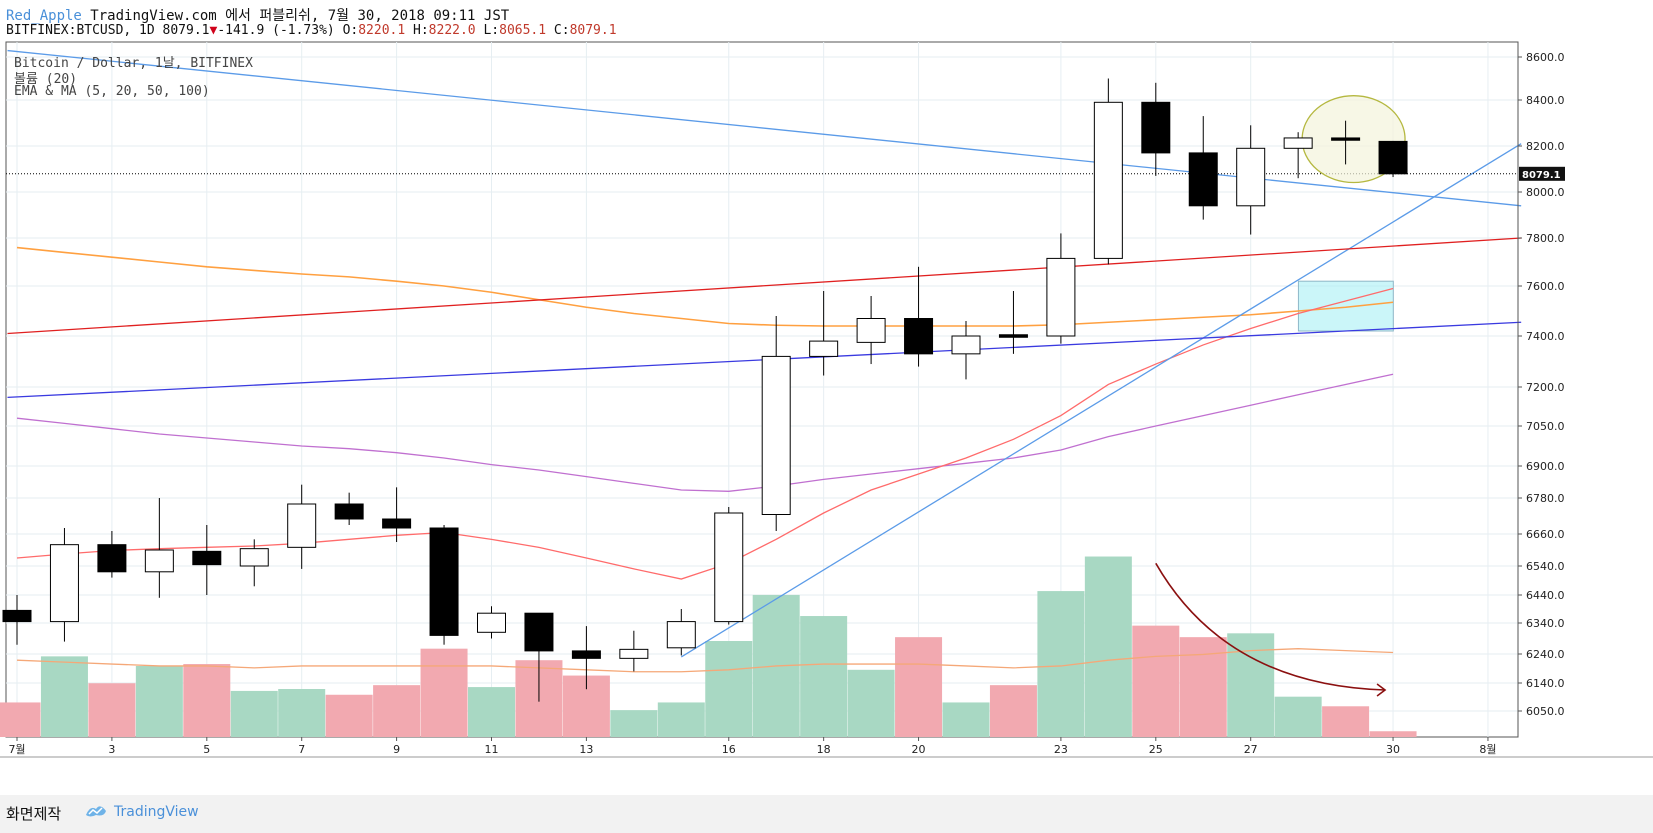 Image resolution: width=1653 pixels, height=833 pixels. What do you see at coordinates (729, 749) in the screenshot?
I see `date-tick-label: 16` at bounding box center [729, 749].